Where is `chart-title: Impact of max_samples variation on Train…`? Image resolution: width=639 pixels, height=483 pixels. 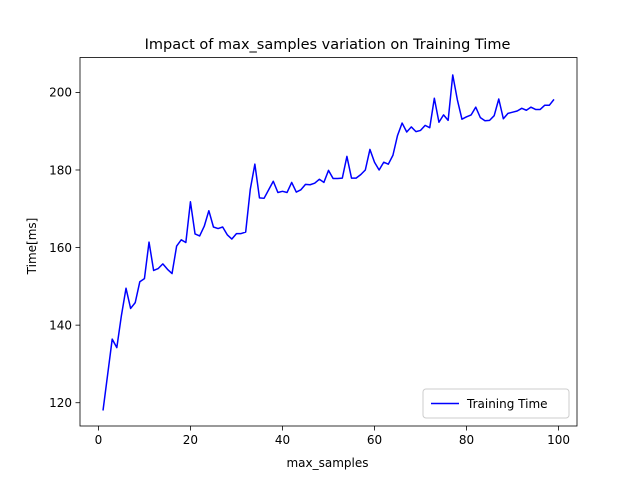 chart-title: Impact of max_samples variation on Train… is located at coordinates (328, 45).